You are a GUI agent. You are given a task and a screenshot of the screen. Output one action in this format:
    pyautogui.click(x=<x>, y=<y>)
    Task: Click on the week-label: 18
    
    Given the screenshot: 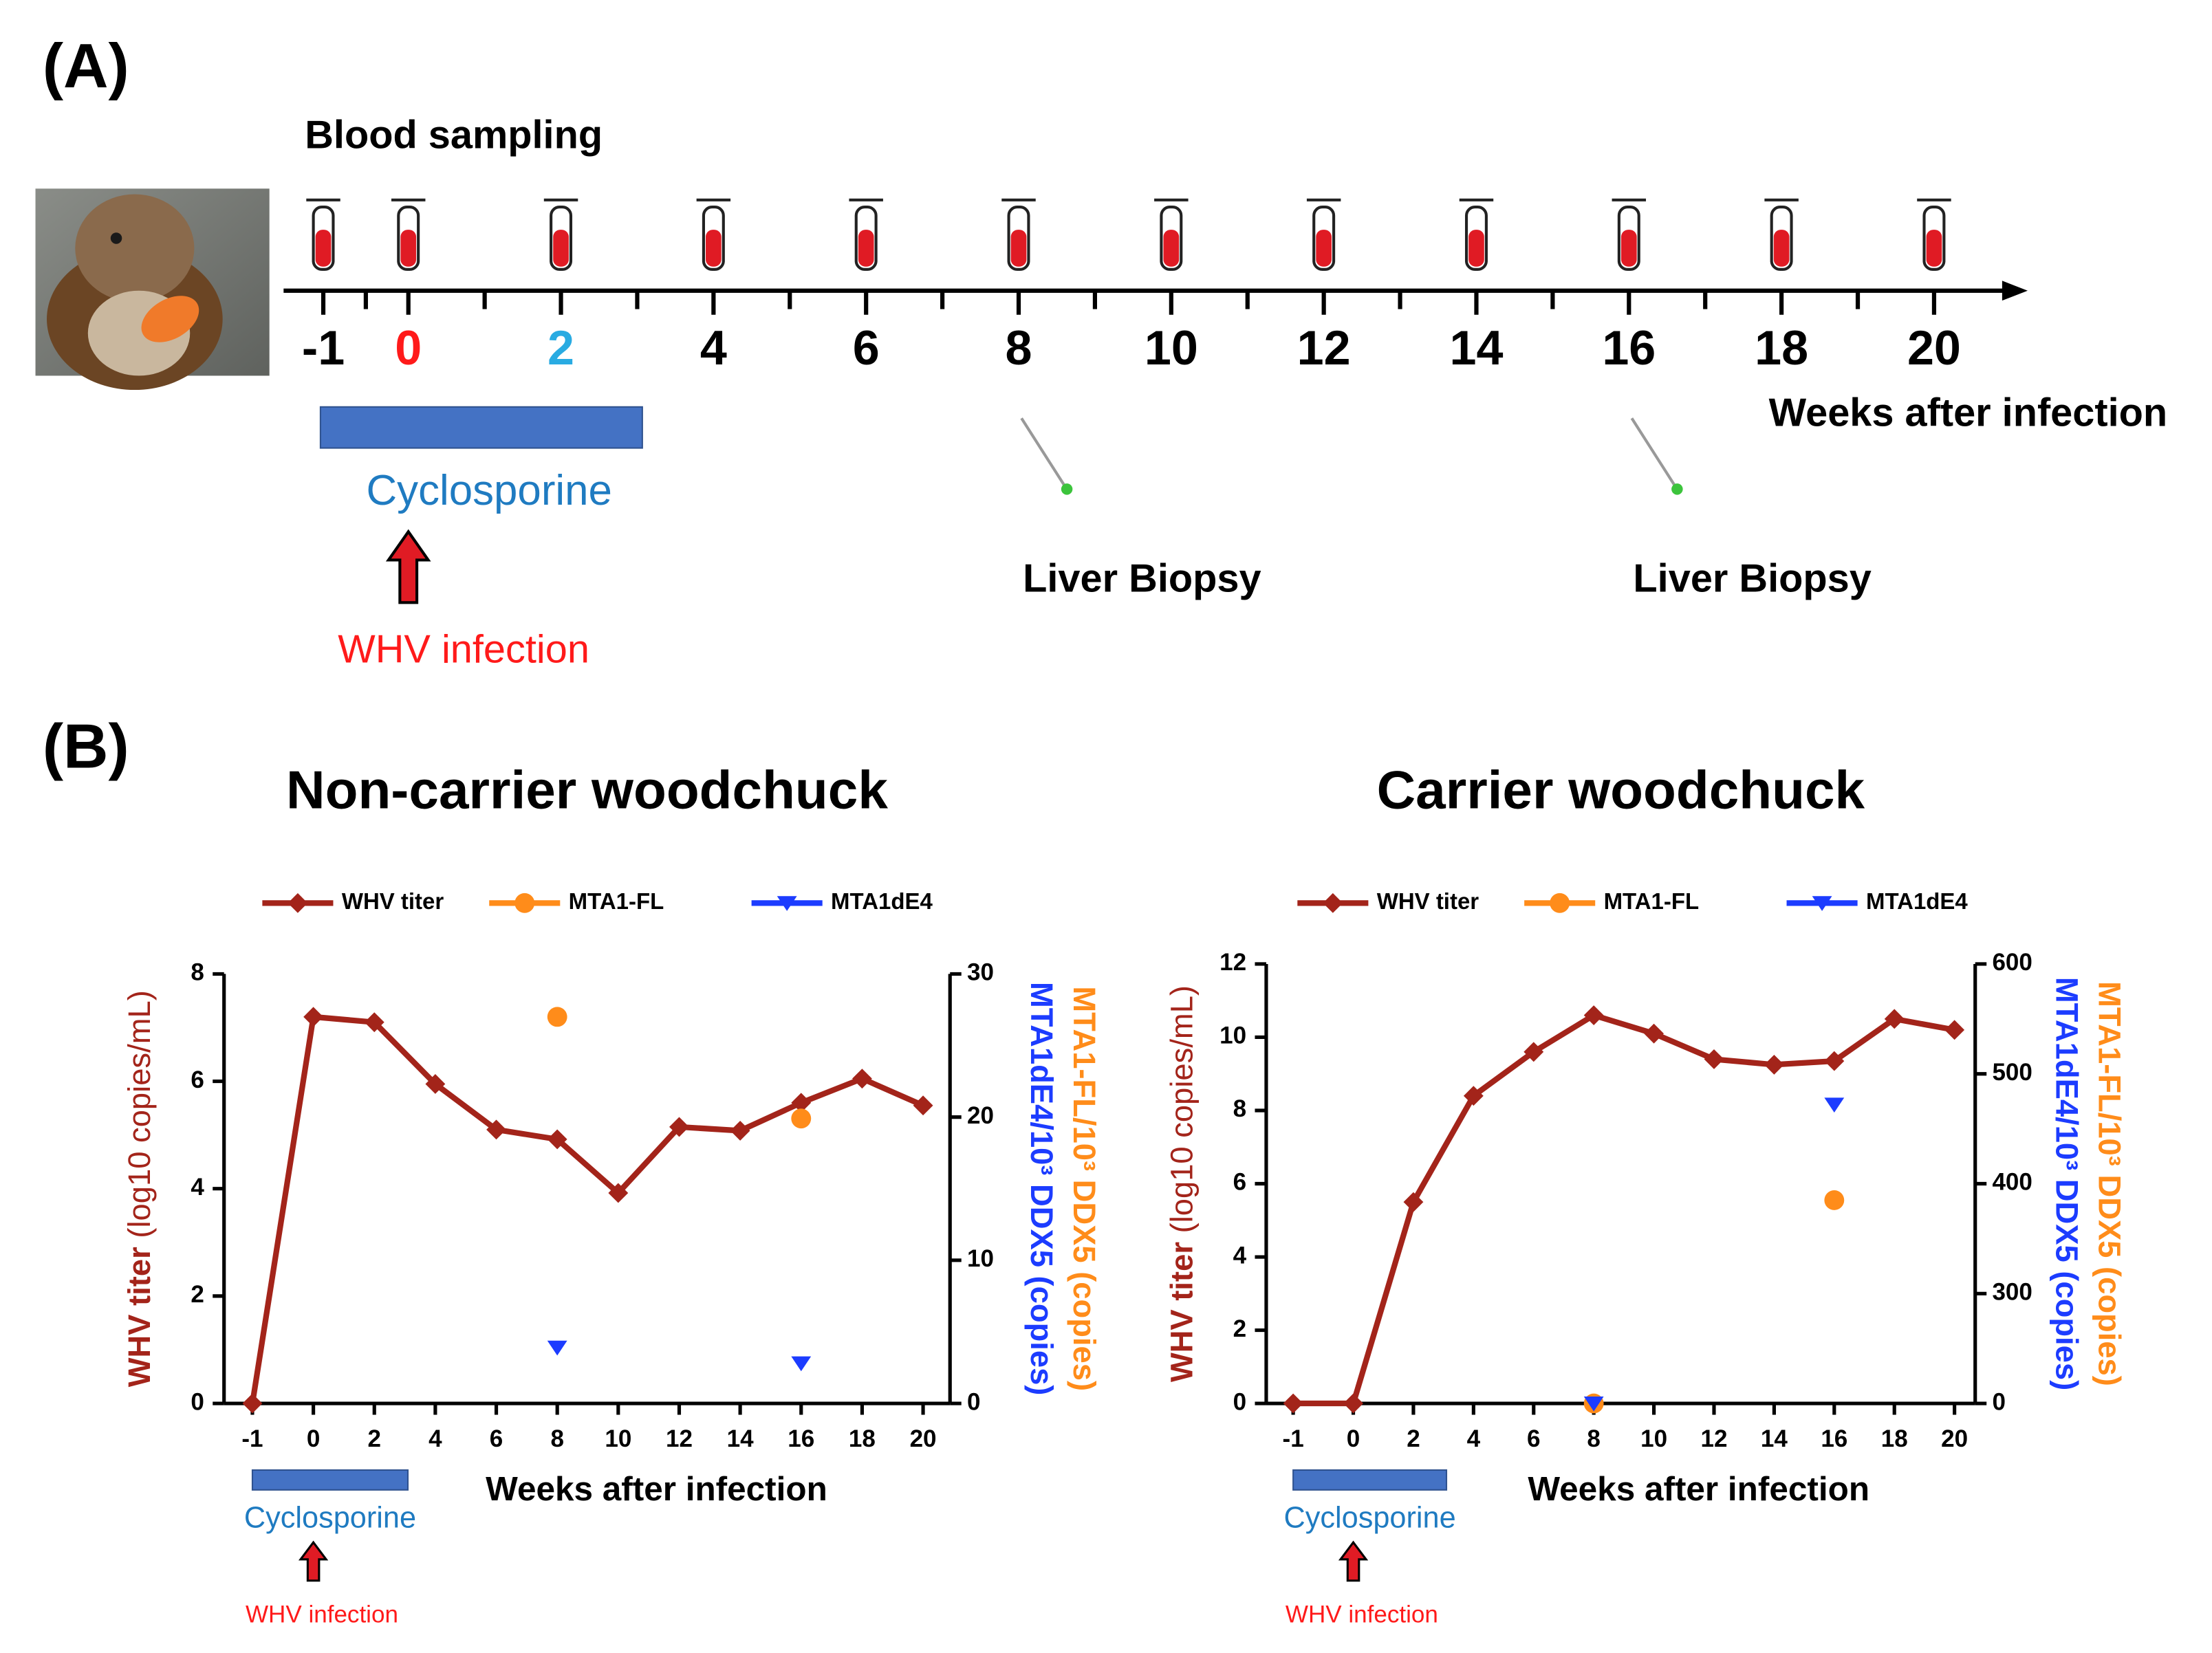 What is the action you would take?
    pyautogui.click(x=1781, y=348)
    